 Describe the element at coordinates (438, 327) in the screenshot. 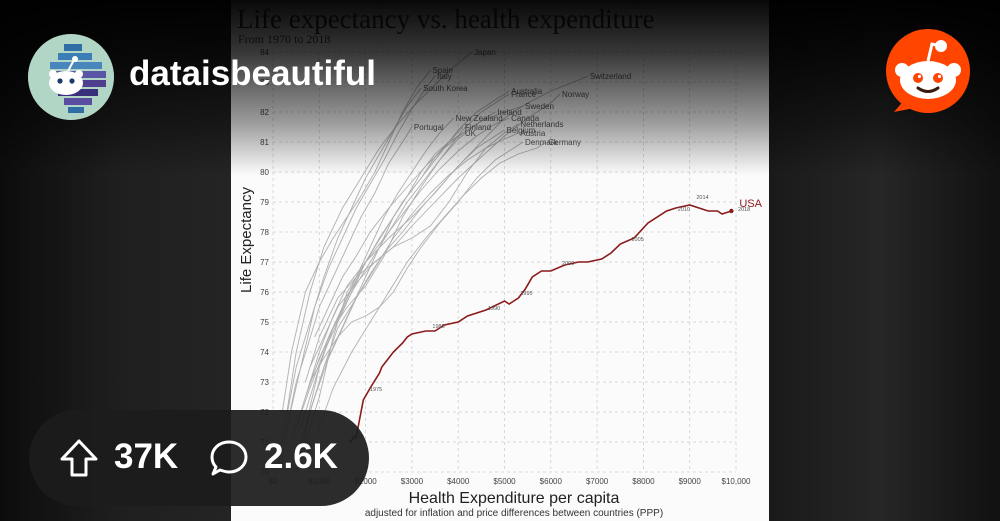

I see `year-label: 1985` at that location.